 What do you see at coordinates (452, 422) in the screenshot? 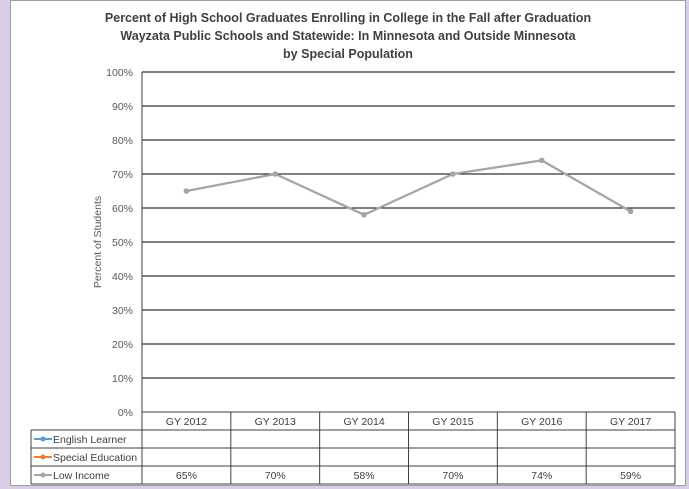
I see `x-category-label: GY 2015` at bounding box center [452, 422].